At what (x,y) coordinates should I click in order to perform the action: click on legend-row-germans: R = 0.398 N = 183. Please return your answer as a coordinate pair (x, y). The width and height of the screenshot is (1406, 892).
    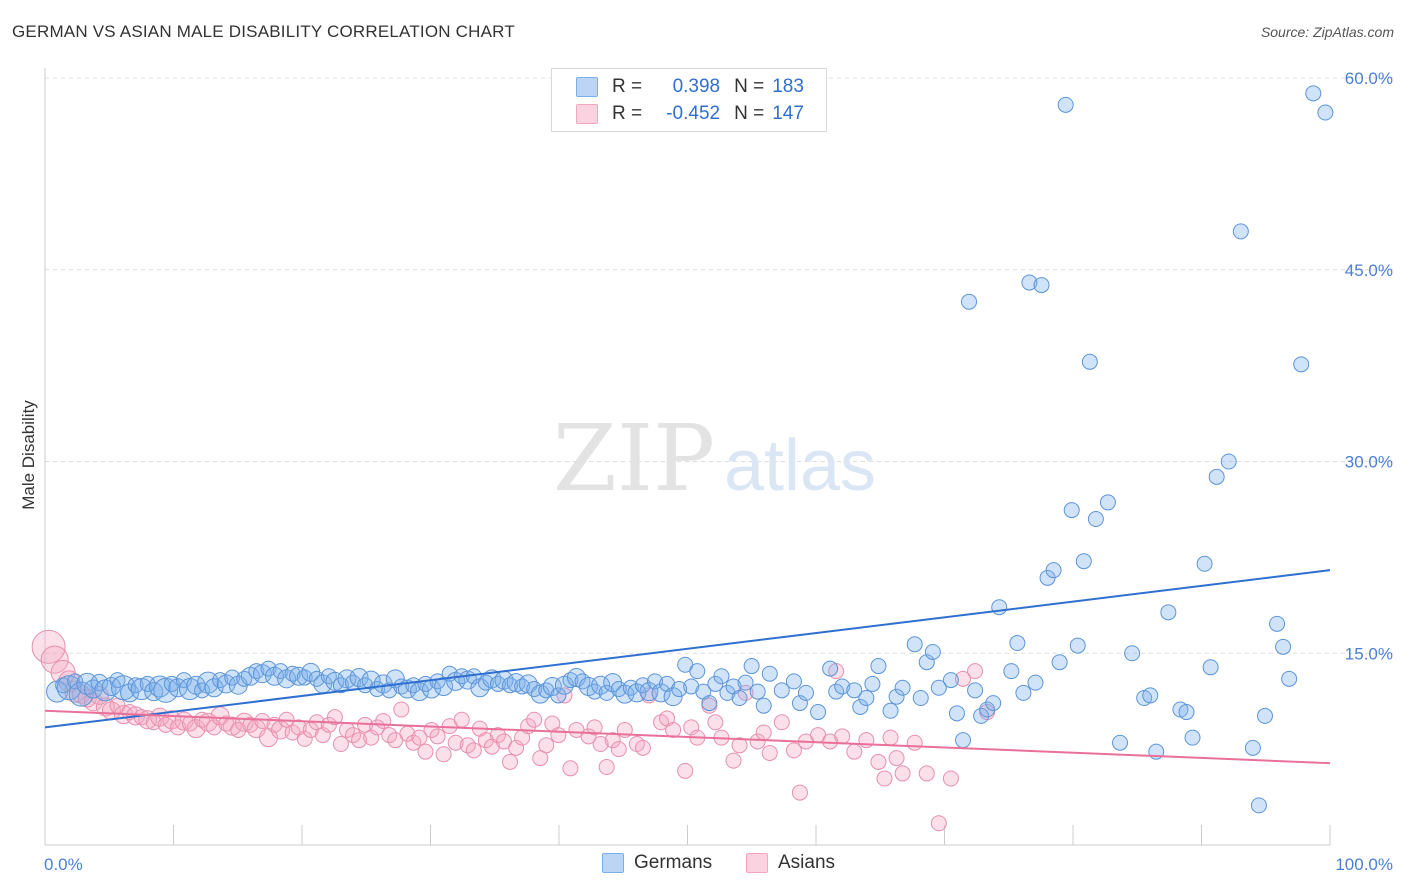
    Looking at the image, I should click on (697, 87).